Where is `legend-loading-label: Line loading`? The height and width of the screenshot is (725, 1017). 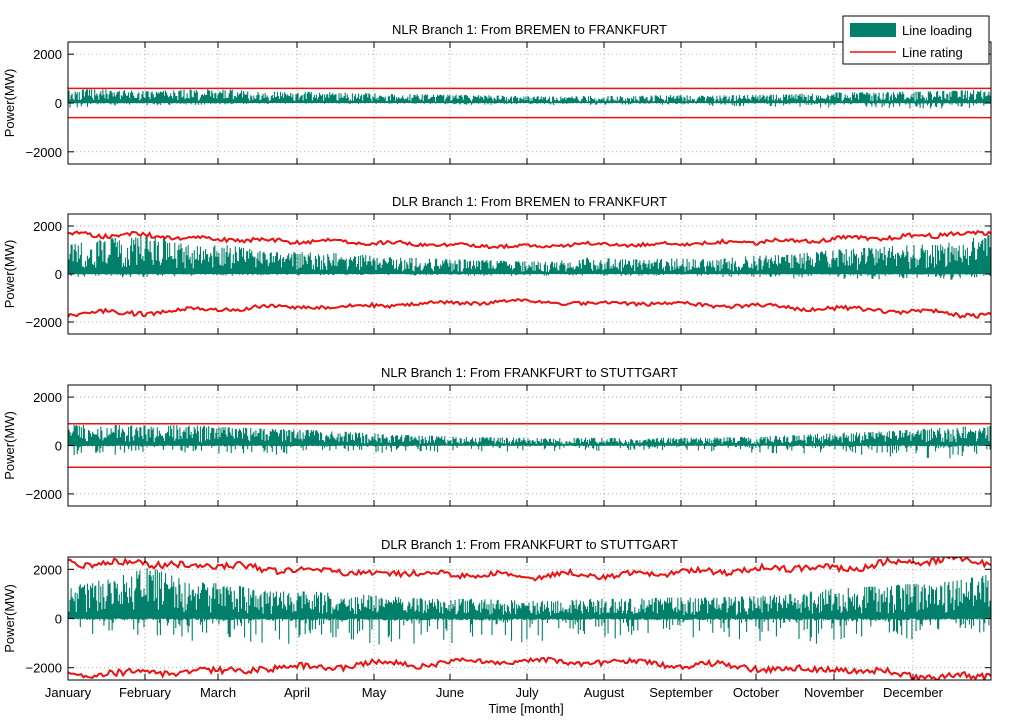 legend-loading-label: Line loading is located at coordinates (937, 30).